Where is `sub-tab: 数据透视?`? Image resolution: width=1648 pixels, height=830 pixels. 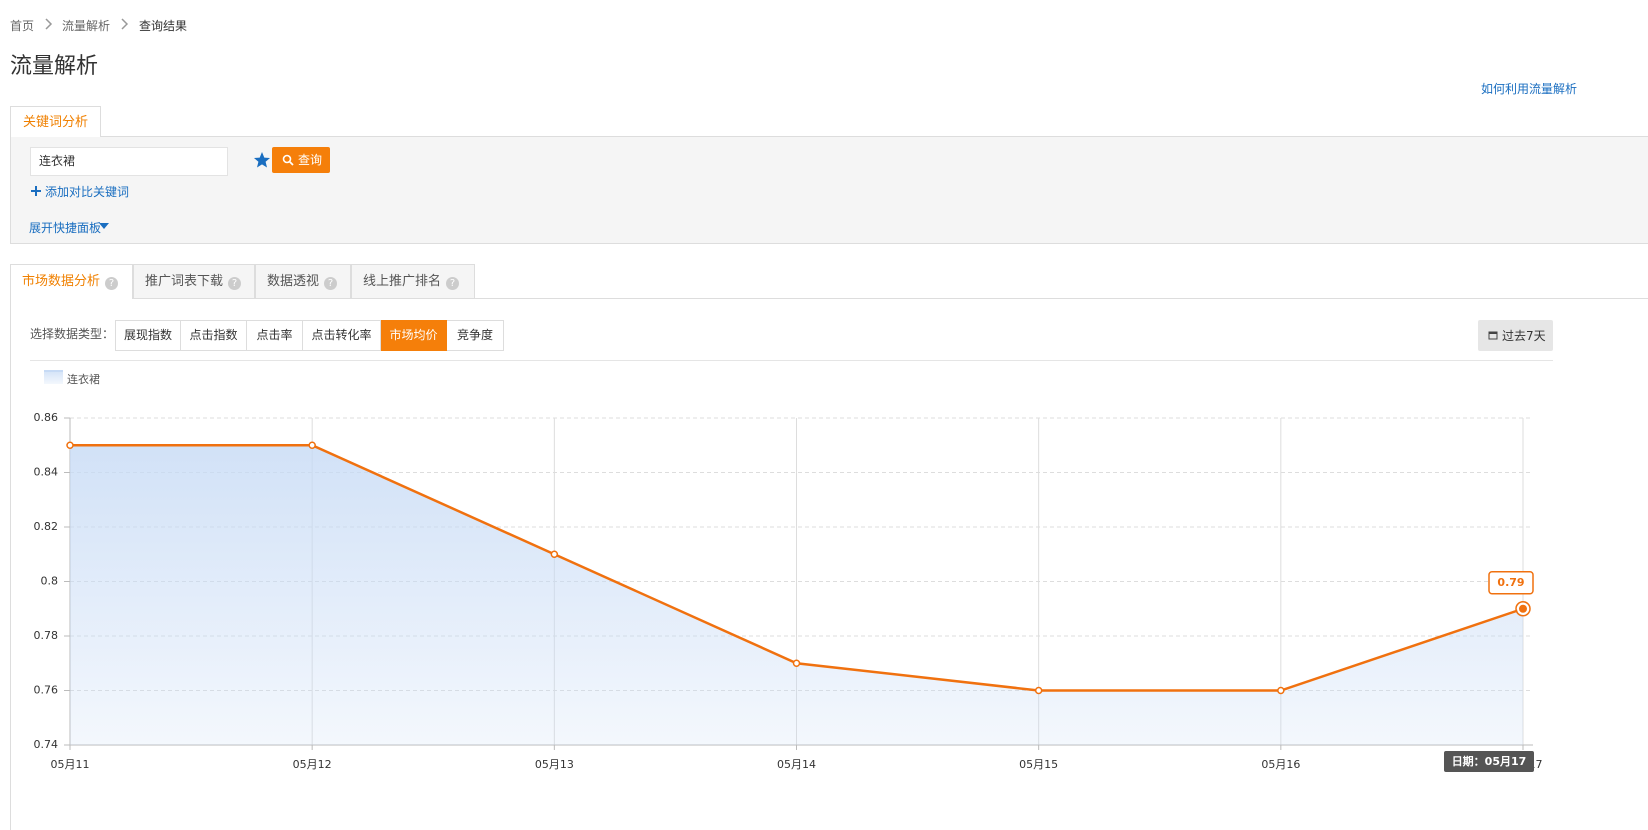
sub-tab: 数据透视? is located at coordinates (303, 281).